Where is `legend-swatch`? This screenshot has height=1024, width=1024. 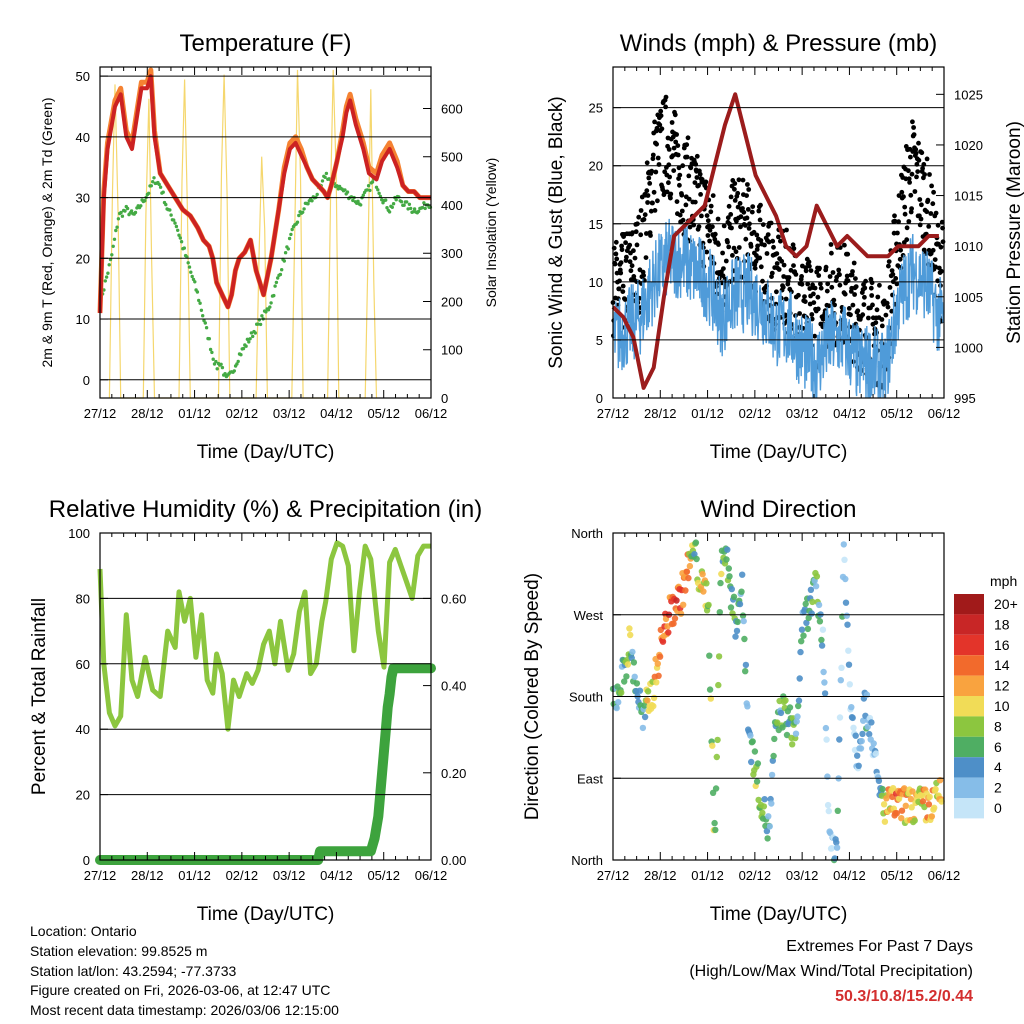
legend-swatch is located at coordinates (969, 665).